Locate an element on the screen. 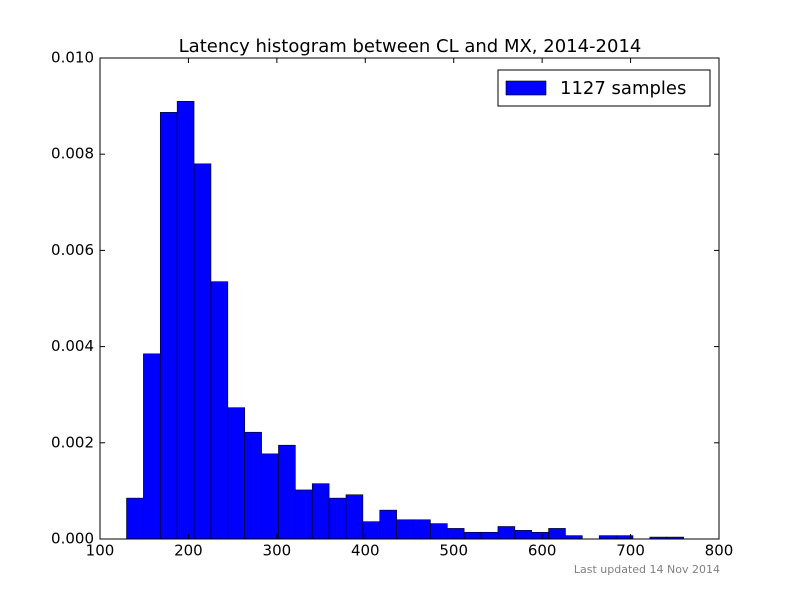  y-tick-label: 0.004 is located at coordinates (72, 346).